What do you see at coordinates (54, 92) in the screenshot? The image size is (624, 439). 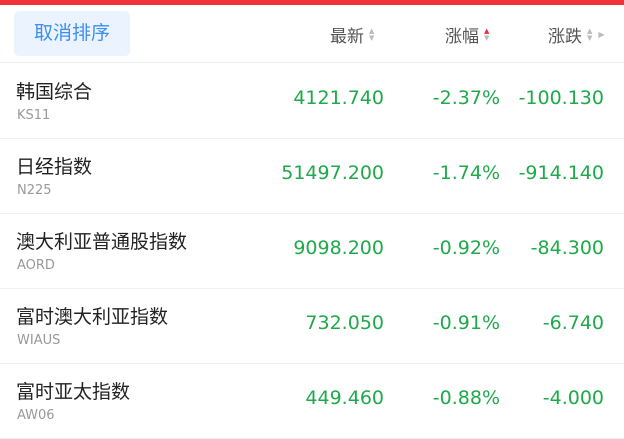 I see `index-name: 韩国综合` at bounding box center [54, 92].